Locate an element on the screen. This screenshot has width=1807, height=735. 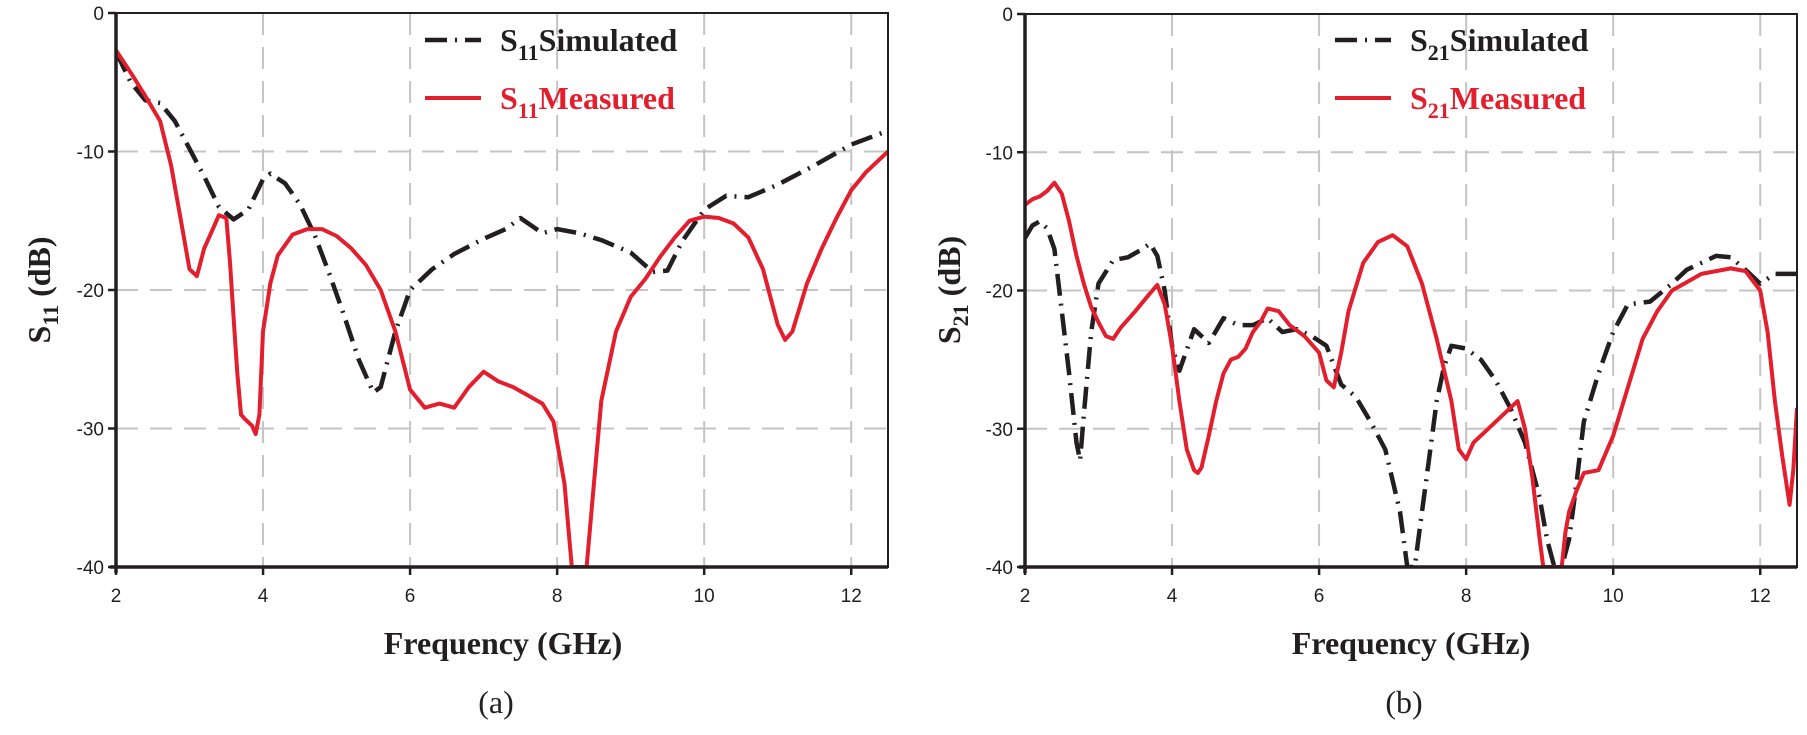
legend-label: S21Simulated is located at coordinates (1499, 43).